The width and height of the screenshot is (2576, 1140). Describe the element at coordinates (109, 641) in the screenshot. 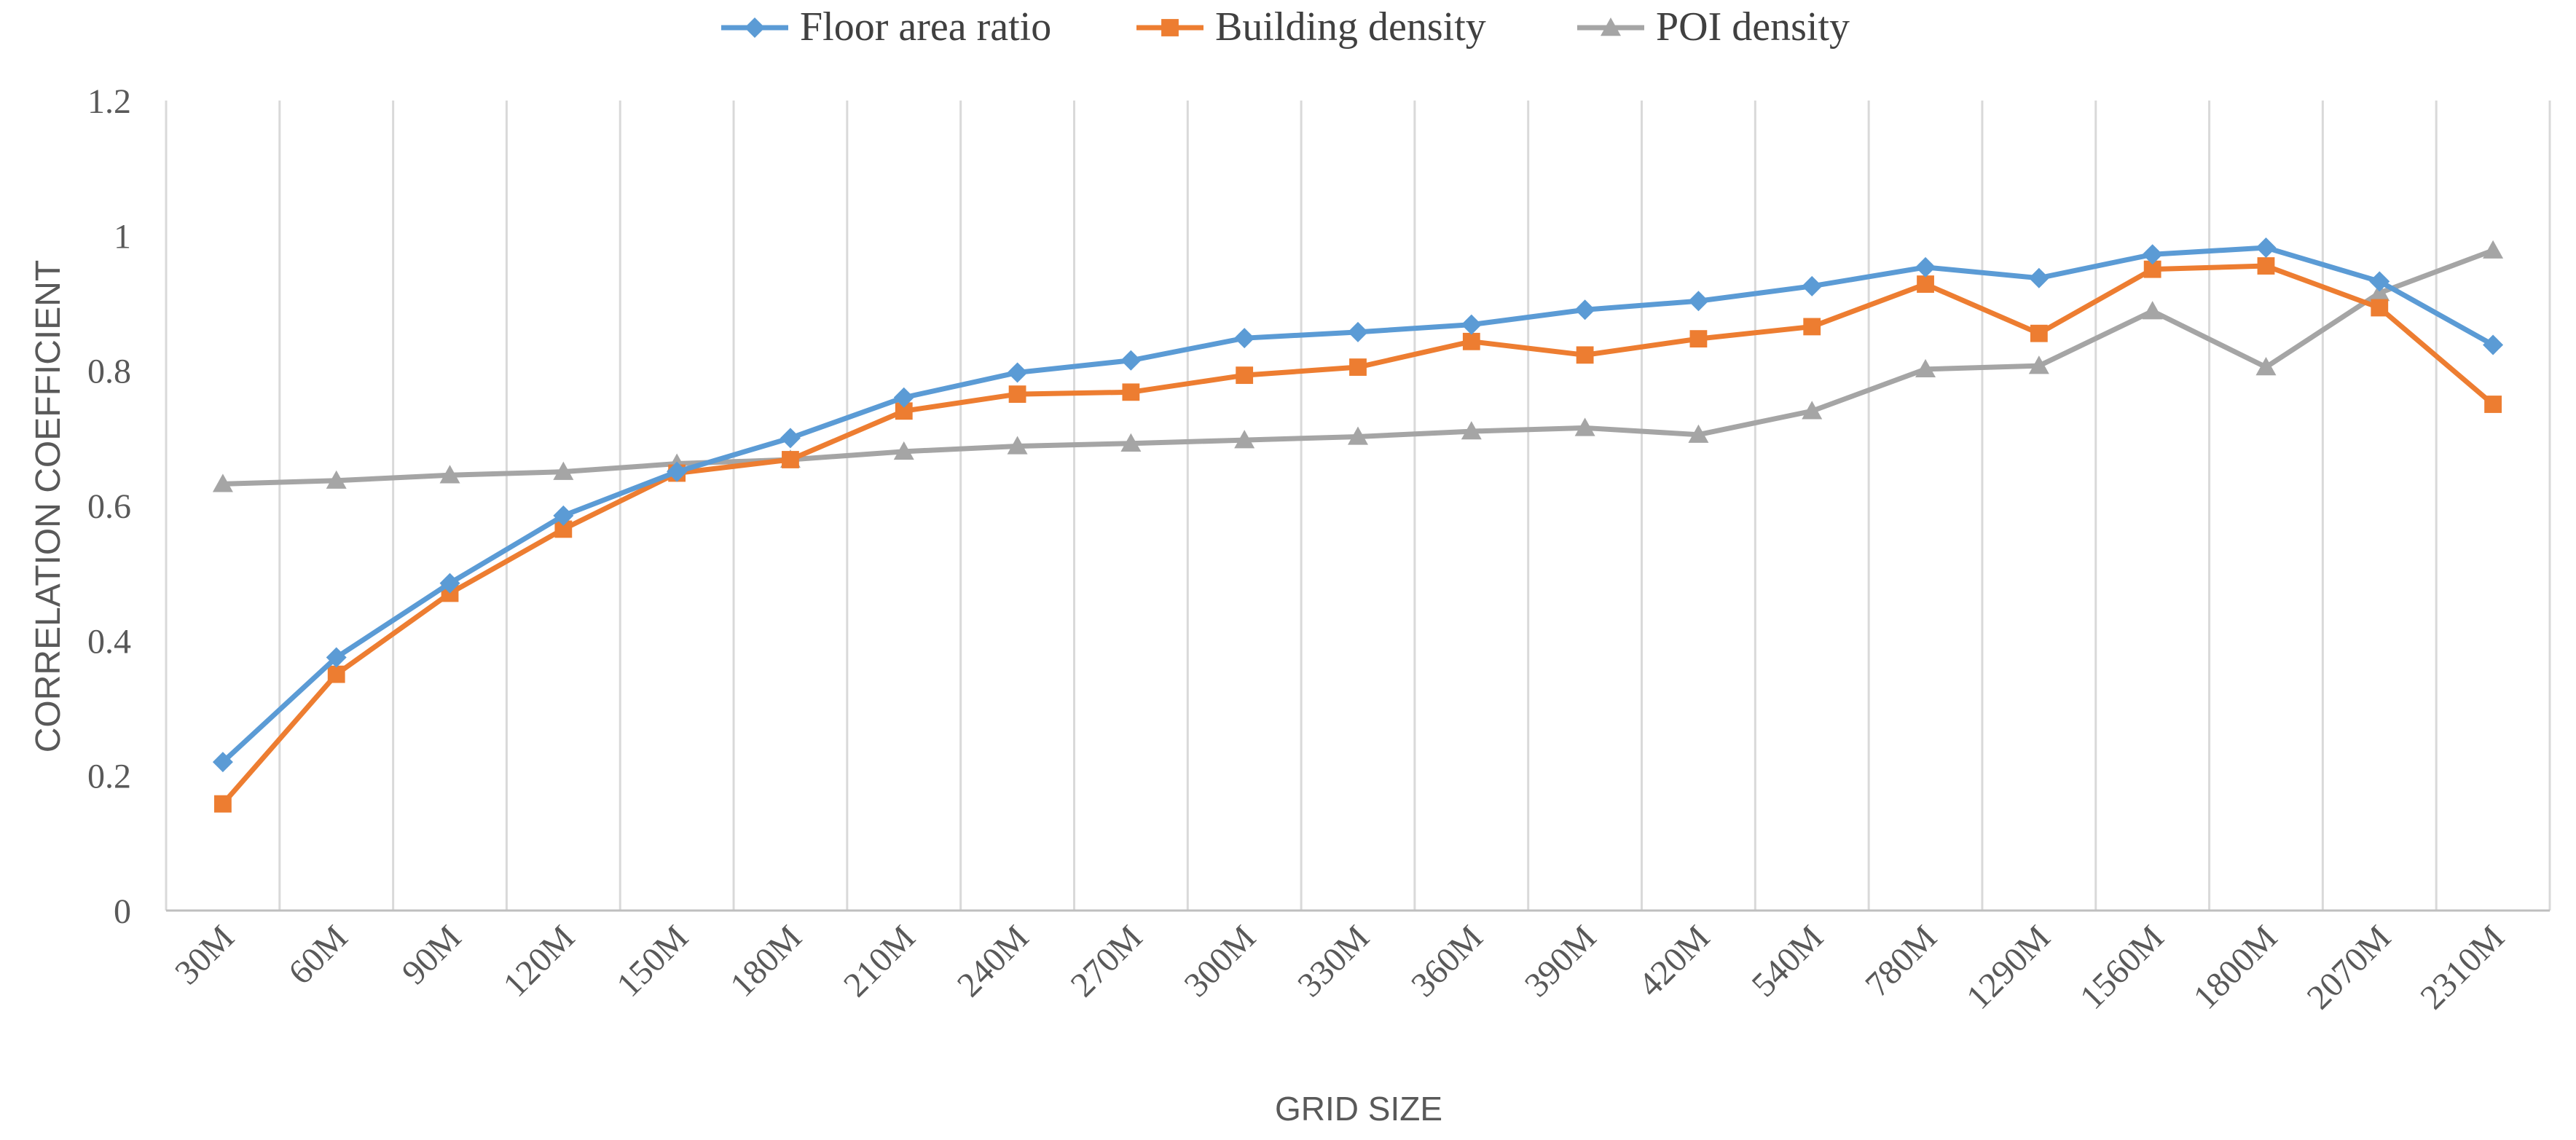

I see `y-tick-label: 0.4` at that location.